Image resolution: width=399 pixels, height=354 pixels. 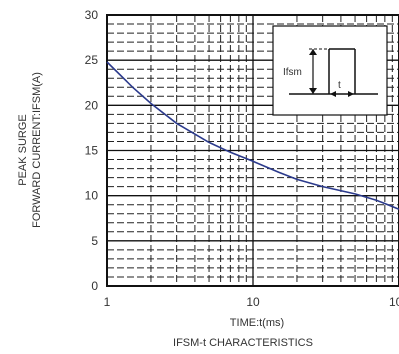 What do you see at coordinates (243, 343) in the screenshot?
I see `chart-caption: IFSM-t CHARACTERISTICS` at bounding box center [243, 343].